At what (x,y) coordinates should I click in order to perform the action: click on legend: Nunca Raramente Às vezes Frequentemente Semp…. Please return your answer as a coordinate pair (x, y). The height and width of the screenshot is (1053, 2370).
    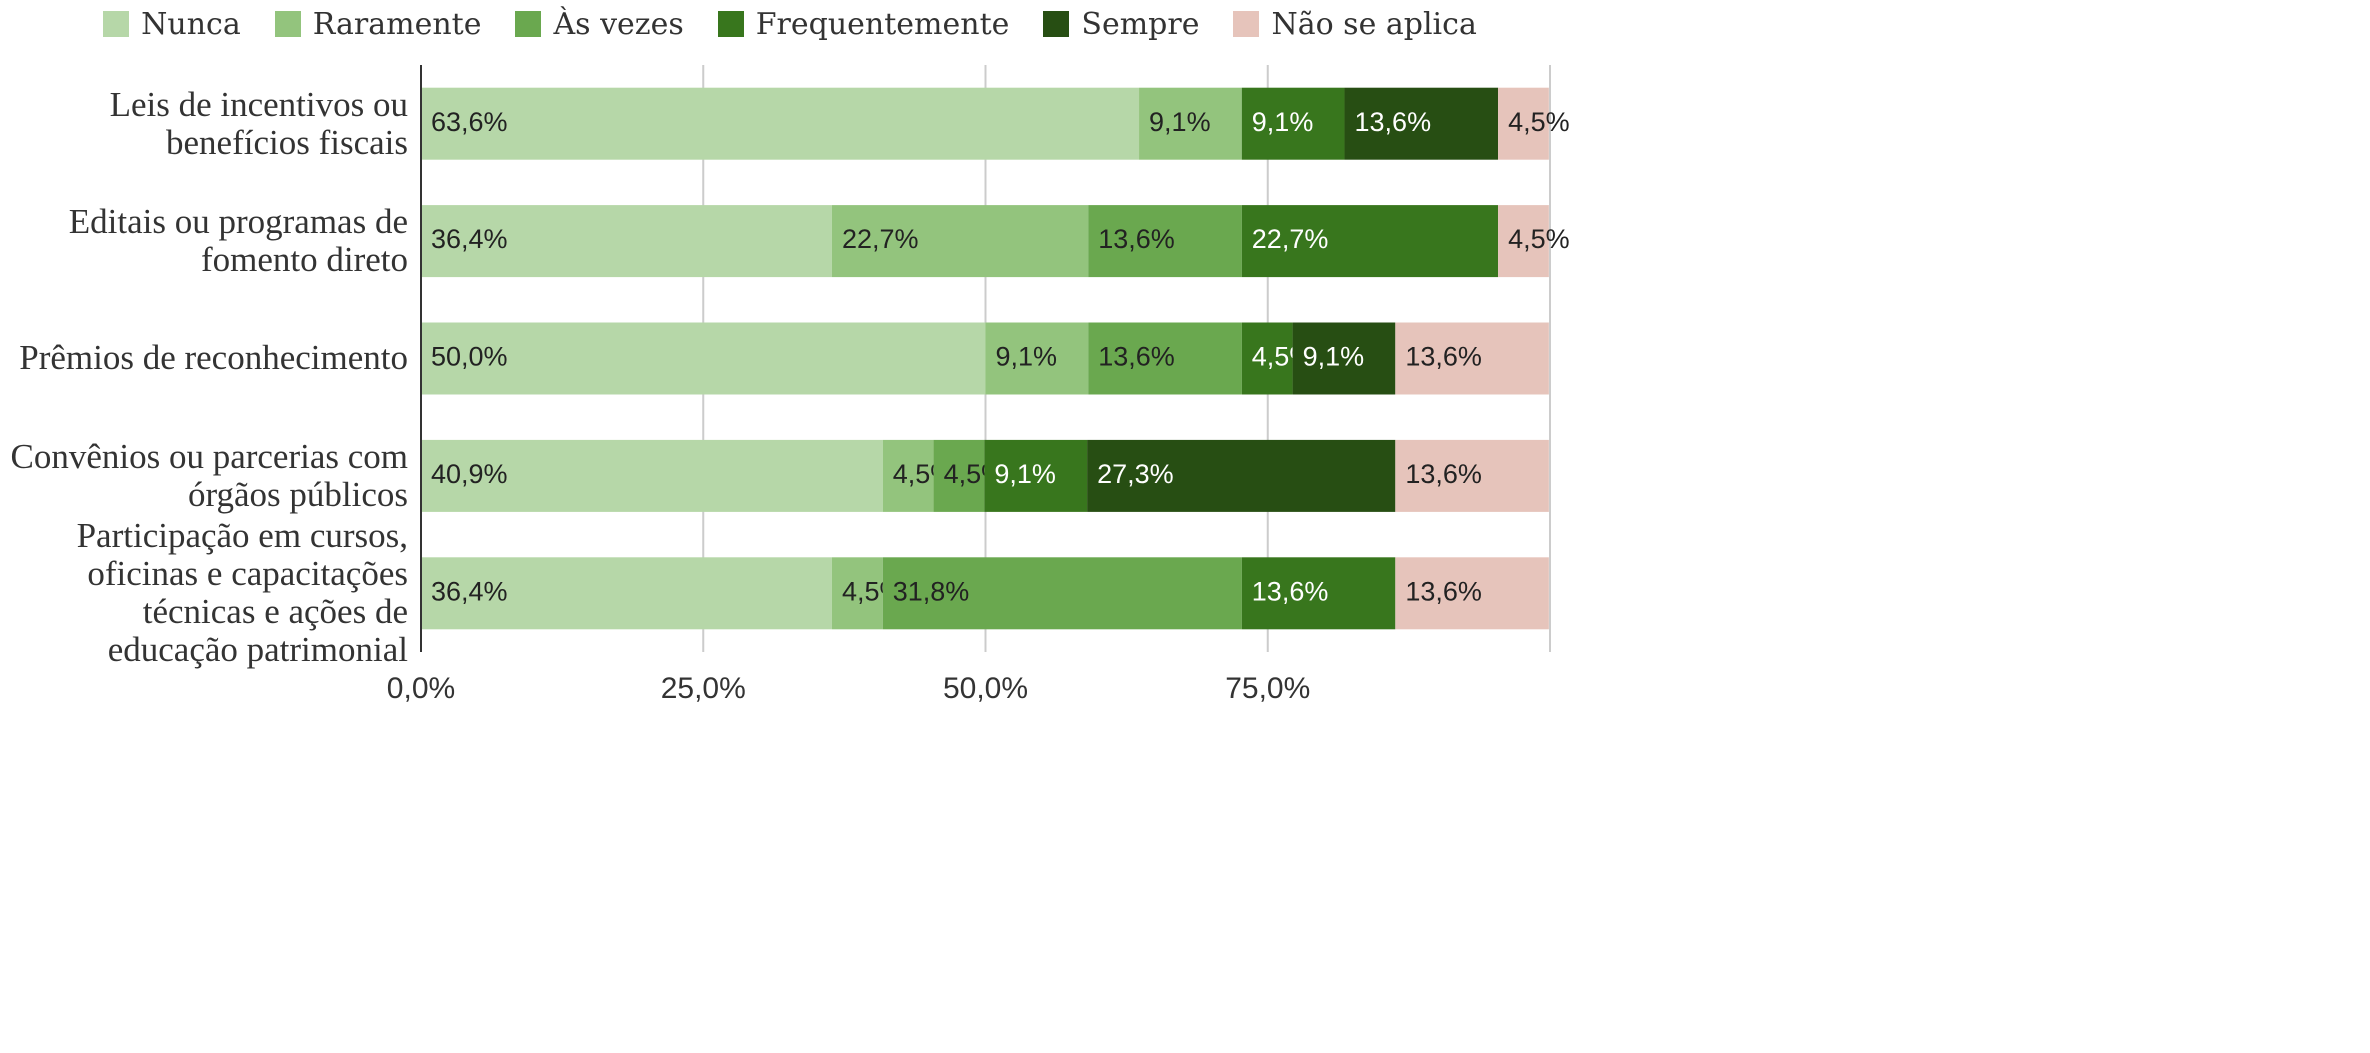
    Looking at the image, I should click on (790, 24).